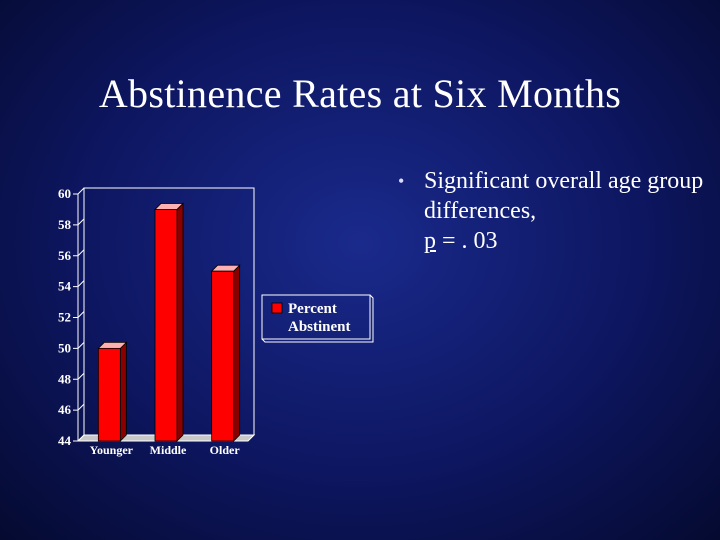 The image size is (720, 540). Describe the element at coordinates (65, 224) in the screenshot. I see `y-tick-label: 58` at that location.